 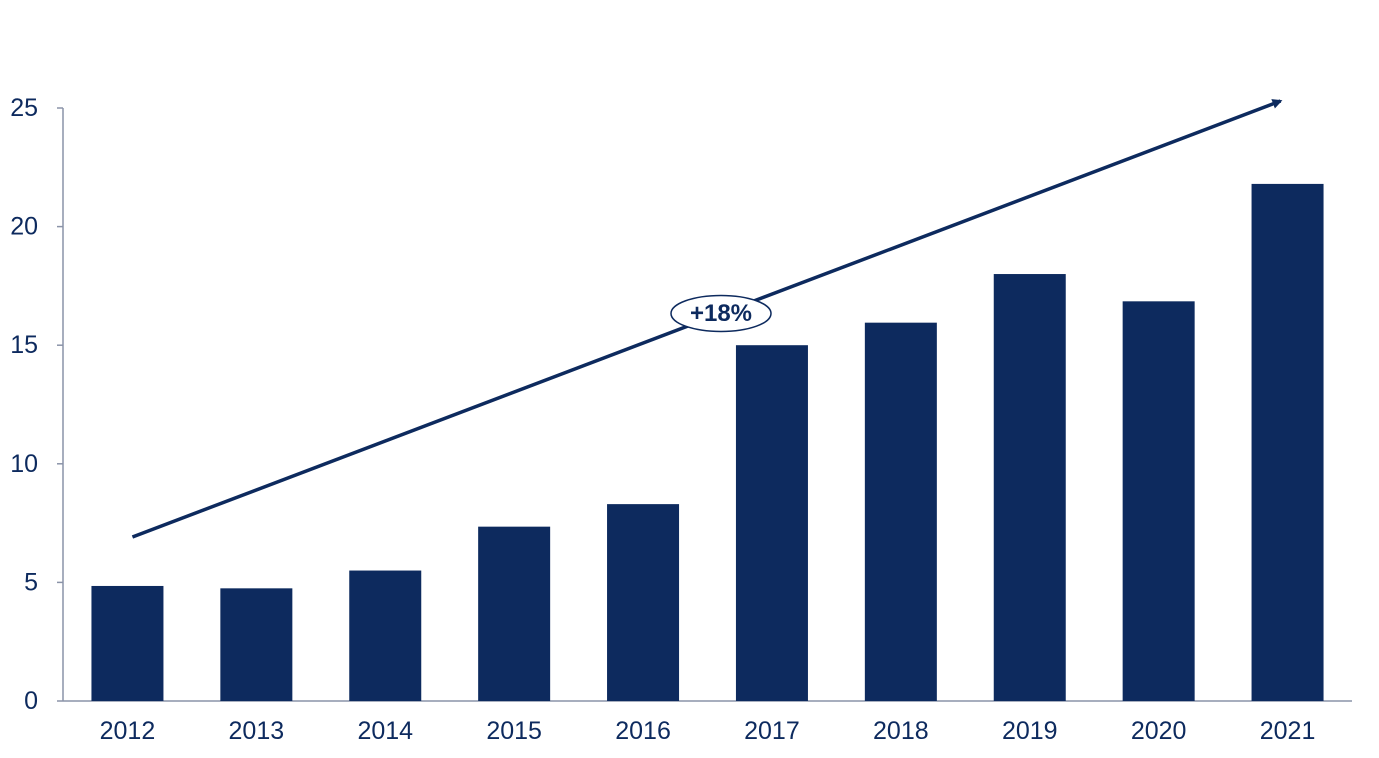 I want to click on x-tick-label-2020: 2020, so click(x=1159, y=731).